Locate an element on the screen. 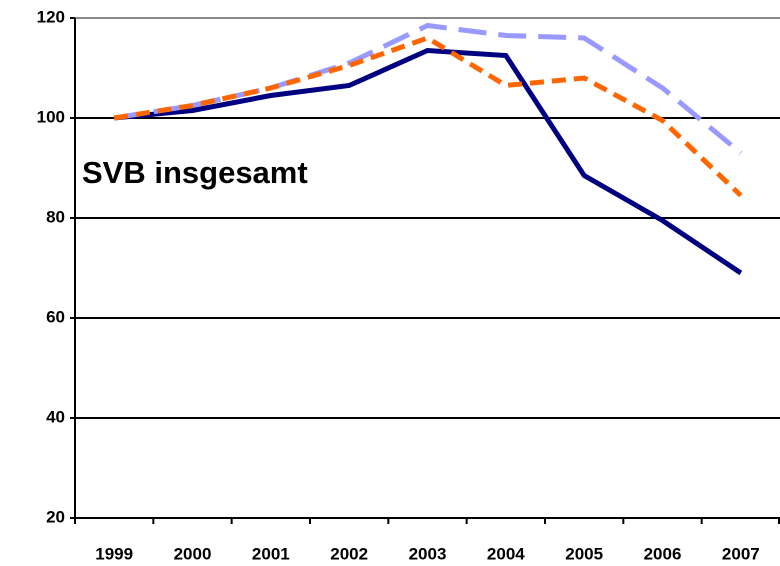 The image size is (780, 566). x-tick-label: 2000 is located at coordinates (193, 553).